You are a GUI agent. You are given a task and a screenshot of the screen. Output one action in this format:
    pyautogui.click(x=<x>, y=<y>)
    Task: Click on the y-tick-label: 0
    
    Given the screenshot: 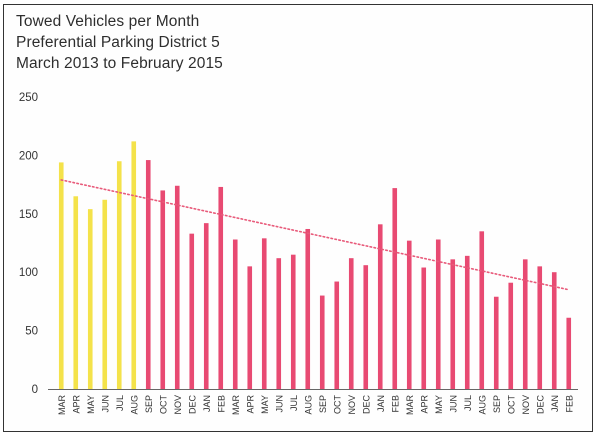 What is the action you would take?
    pyautogui.click(x=35, y=390)
    